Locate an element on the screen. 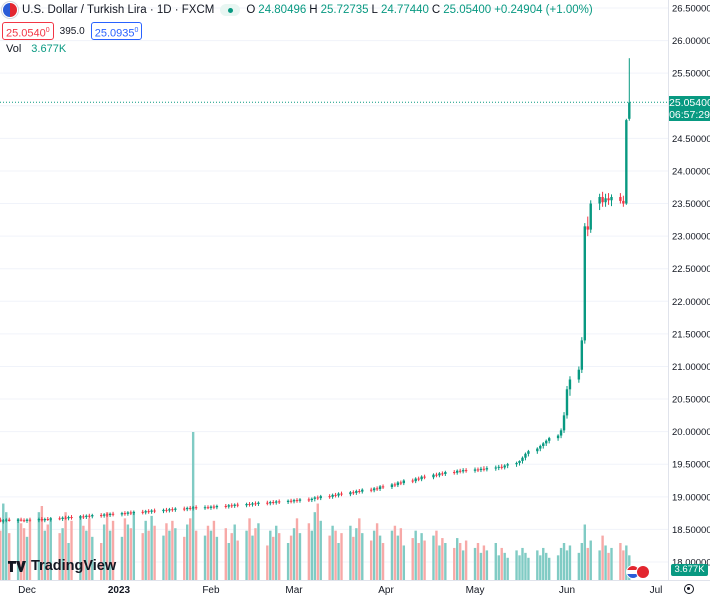  price-tick-label: 20.00000 is located at coordinates (691, 432).